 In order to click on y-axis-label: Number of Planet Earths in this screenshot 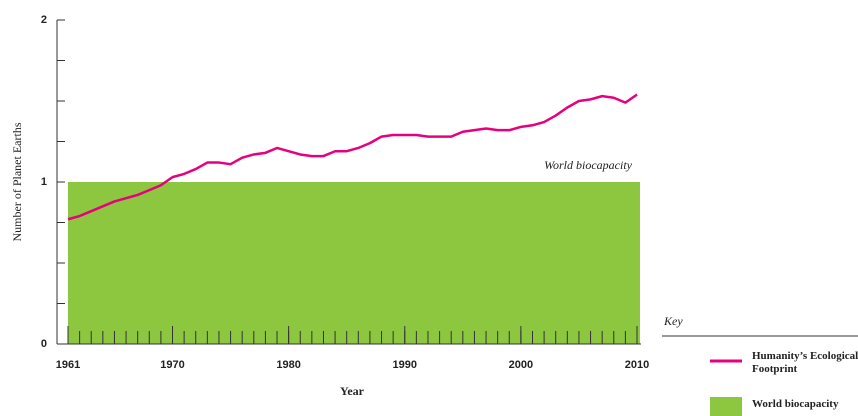, I will do `click(17, 181)`.